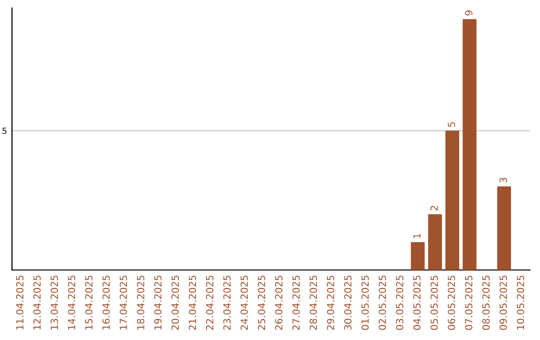 The image size is (540, 340). Describe the element at coordinates (124, 303) in the screenshot. I see `x-tick-label: 17.04.2025` at that location.